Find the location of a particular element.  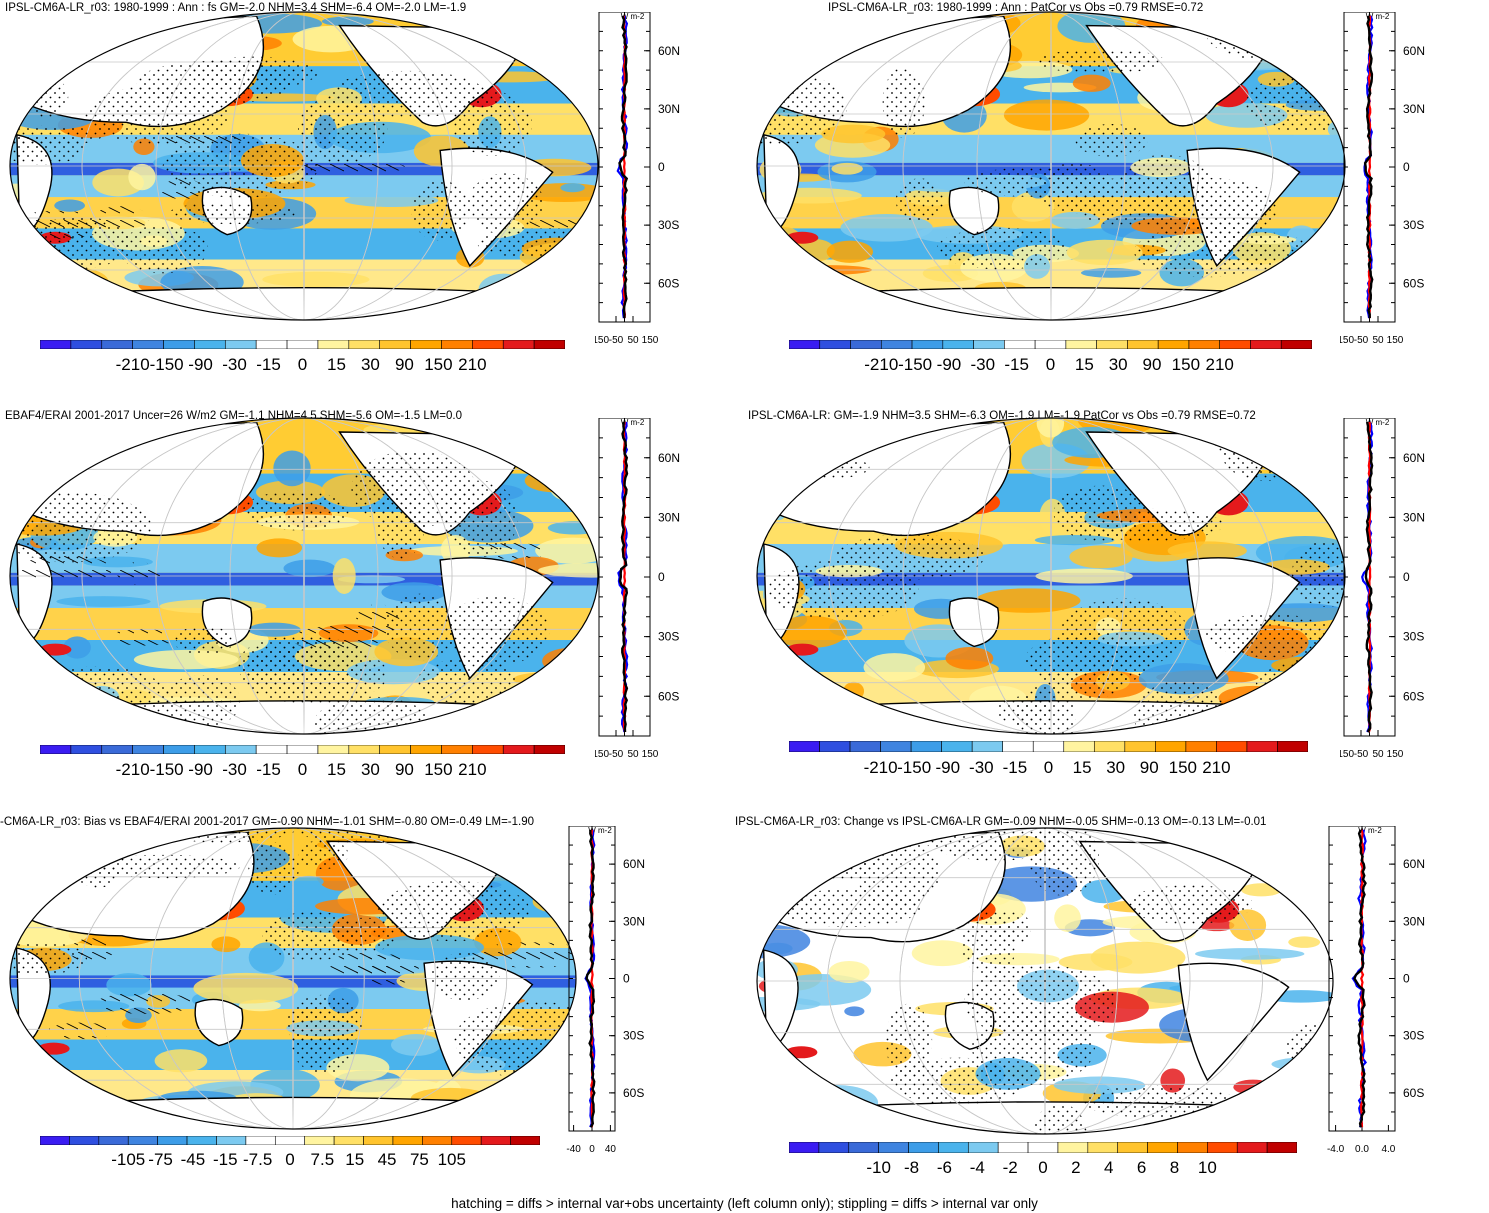

world-map is located at coordinates (304, 166).